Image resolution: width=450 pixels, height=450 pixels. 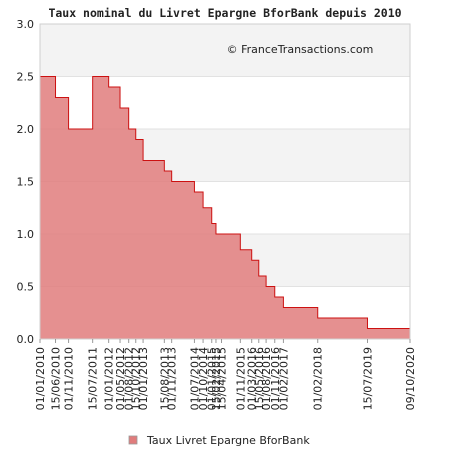 I want to click on y-tick-label: 2.5, so click(x=26, y=77).